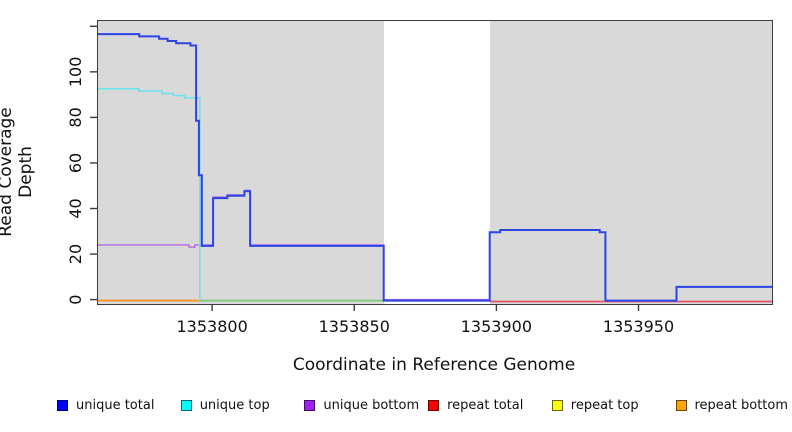  I want to click on y-tick-label: 40, so click(75, 208).